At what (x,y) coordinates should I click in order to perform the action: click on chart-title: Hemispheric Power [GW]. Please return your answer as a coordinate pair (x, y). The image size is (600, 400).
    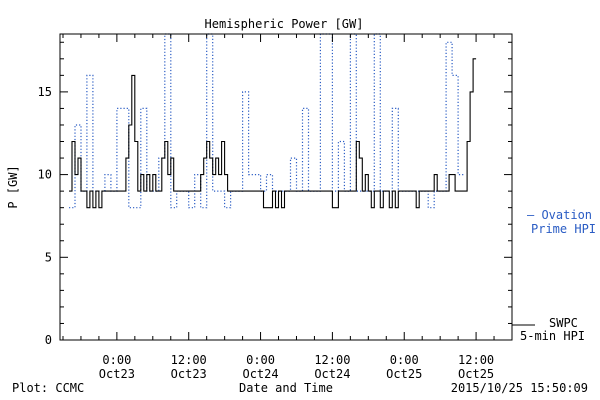
    Looking at the image, I should click on (284, 24).